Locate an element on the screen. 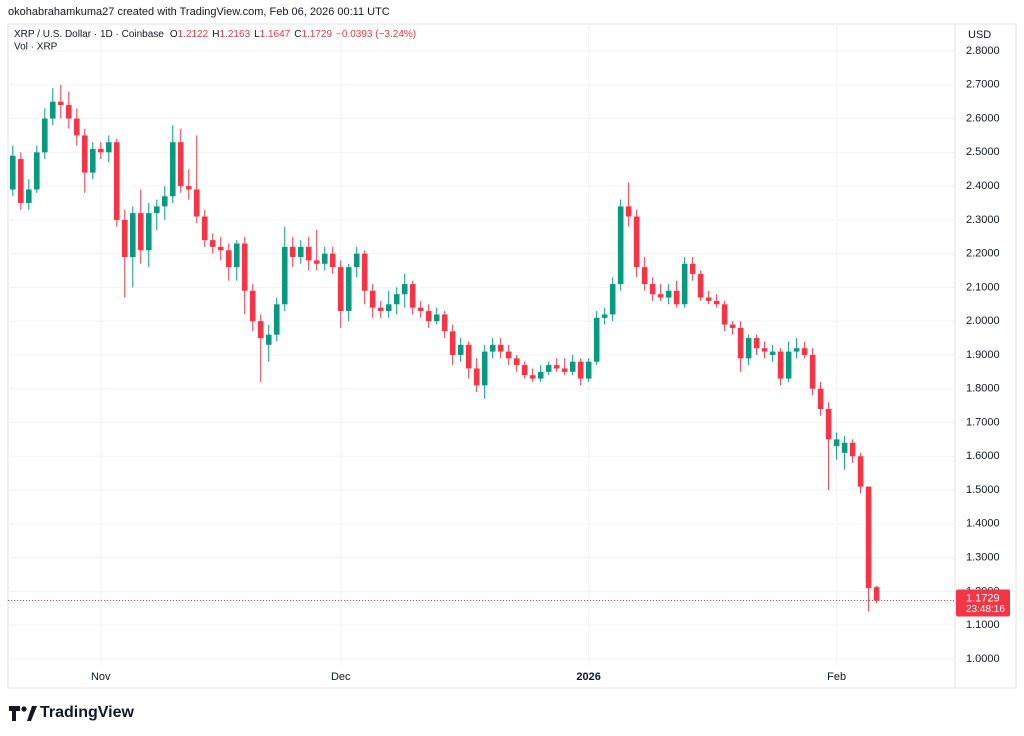  legend-field-value: 1.2122 is located at coordinates (193, 34).